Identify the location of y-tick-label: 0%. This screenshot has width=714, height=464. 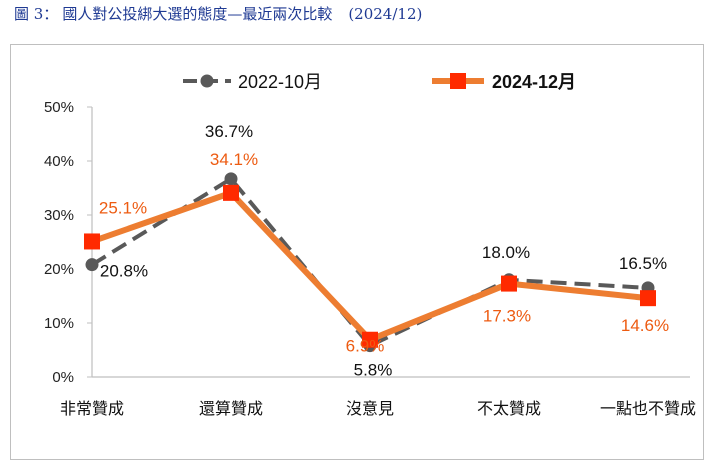
(63, 377).